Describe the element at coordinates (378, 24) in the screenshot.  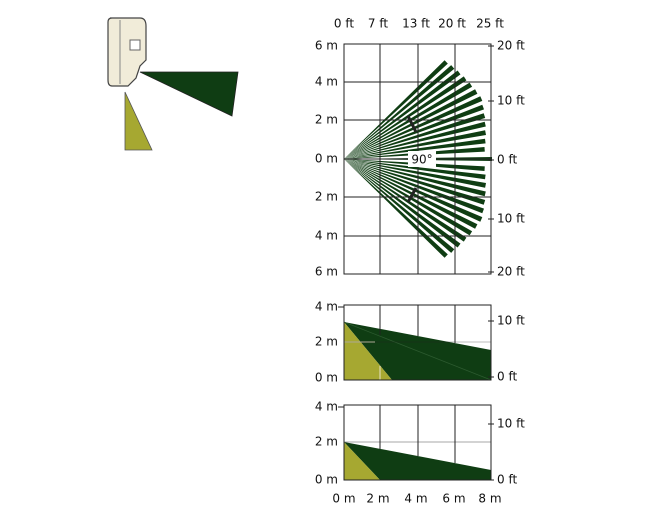
I see `axis-label: 7 ft` at that location.